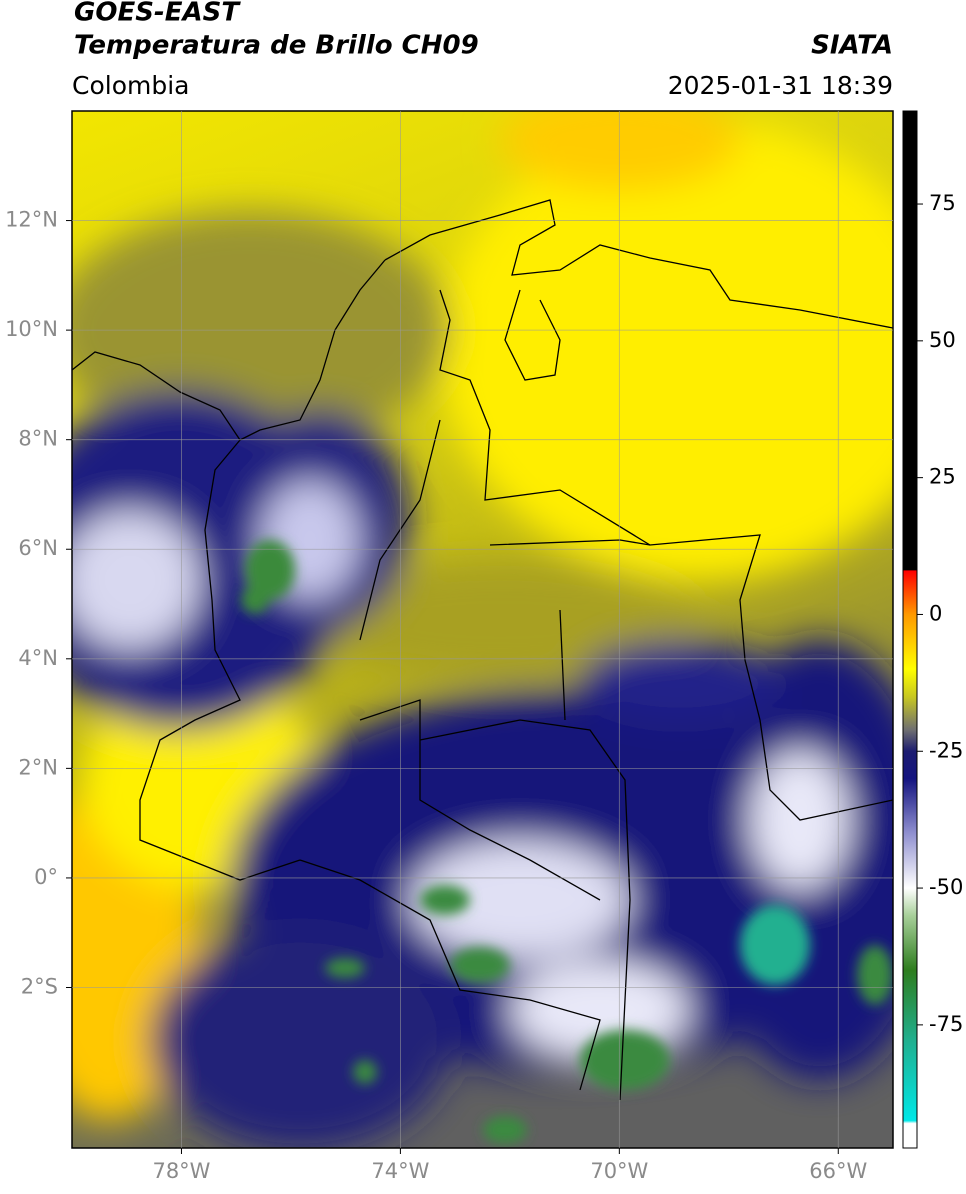 The width and height of the screenshot is (966, 1194). I want to click on x-tick-label: 70°W, so click(619, 1171).